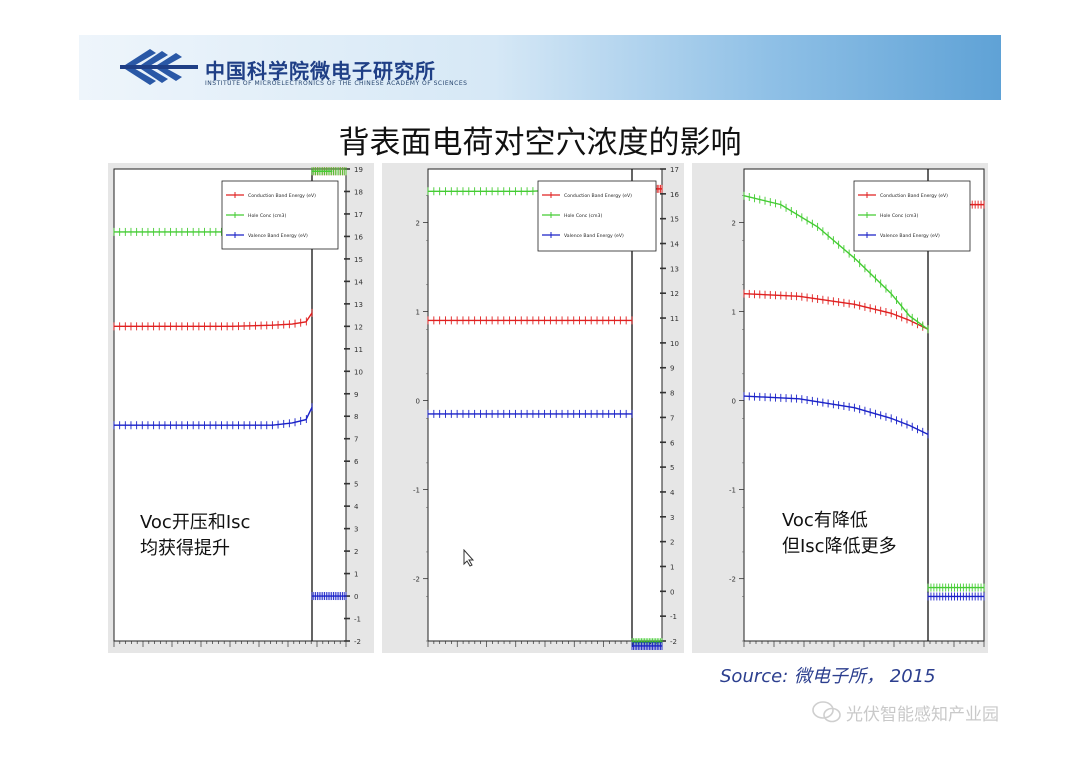  I want to click on note-right-line2: 但Isc降低更多, so click(839, 546).